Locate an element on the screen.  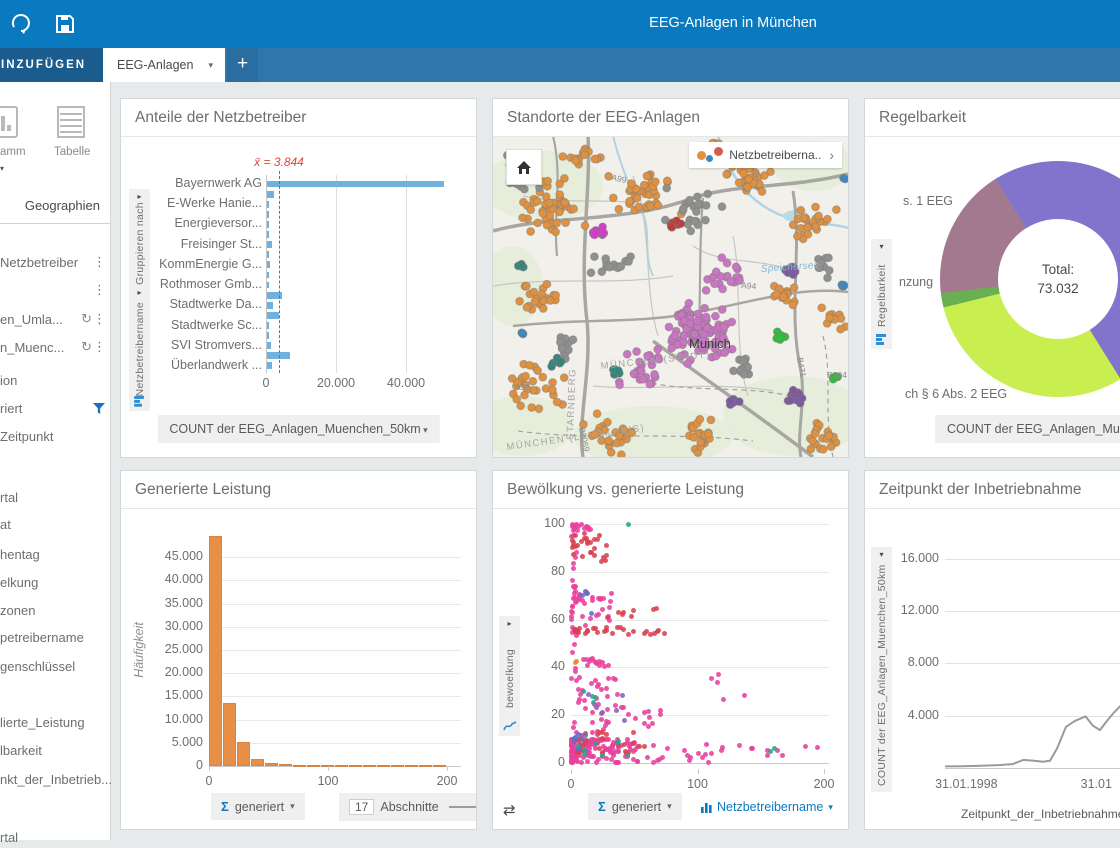
sidebar-item: lierte_Leistung is located at coordinates (55, 723).